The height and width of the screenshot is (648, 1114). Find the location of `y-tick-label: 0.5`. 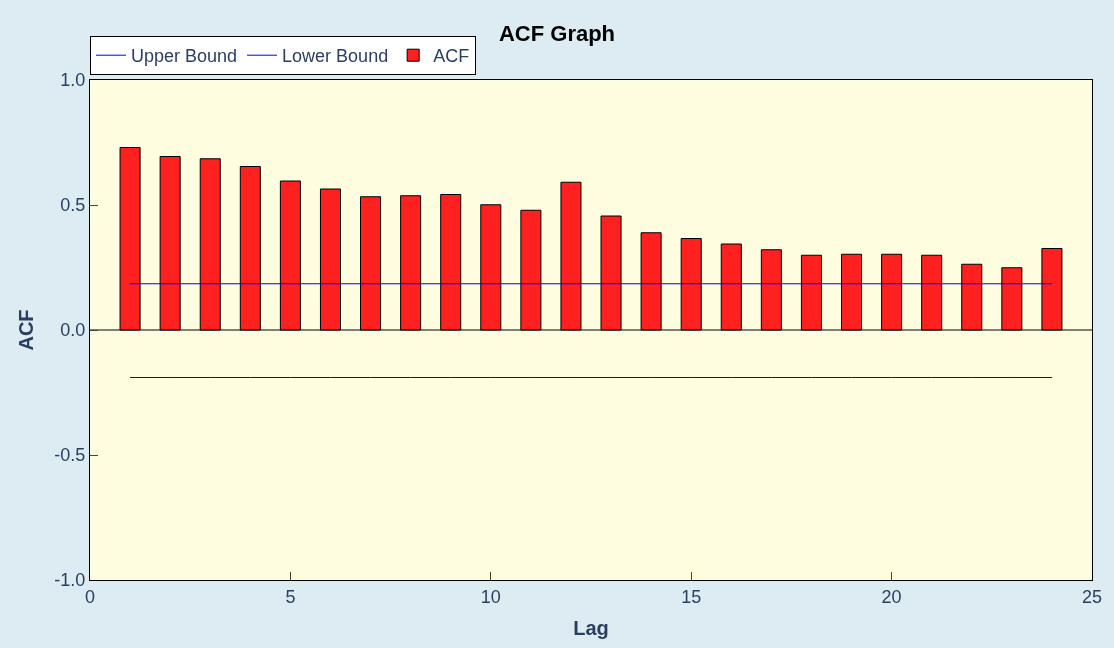

y-tick-label: 0.5 is located at coordinates (73, 205).